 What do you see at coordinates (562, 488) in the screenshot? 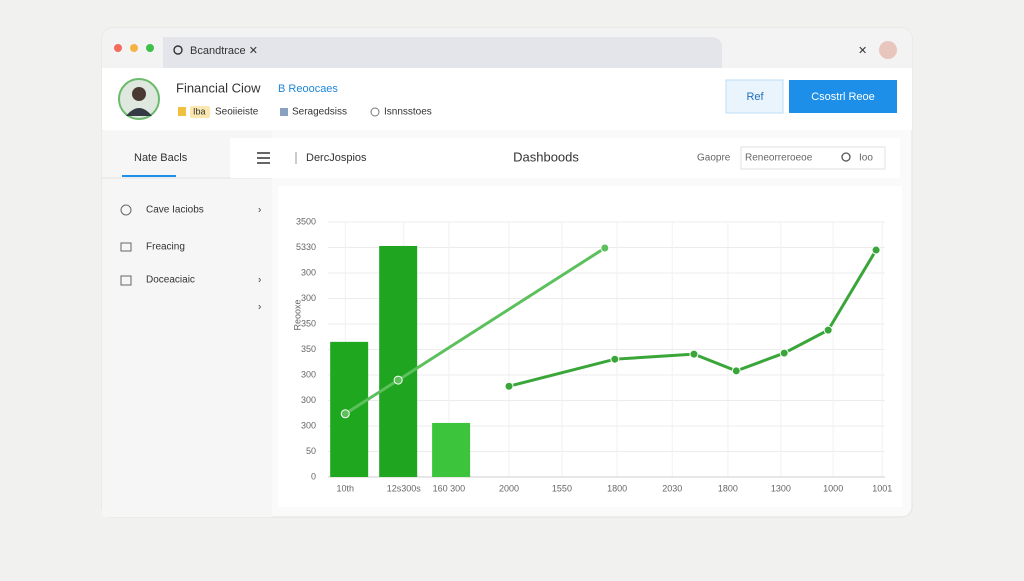
I see `x-tick-label: 1550` at bounding box center [562, 488].